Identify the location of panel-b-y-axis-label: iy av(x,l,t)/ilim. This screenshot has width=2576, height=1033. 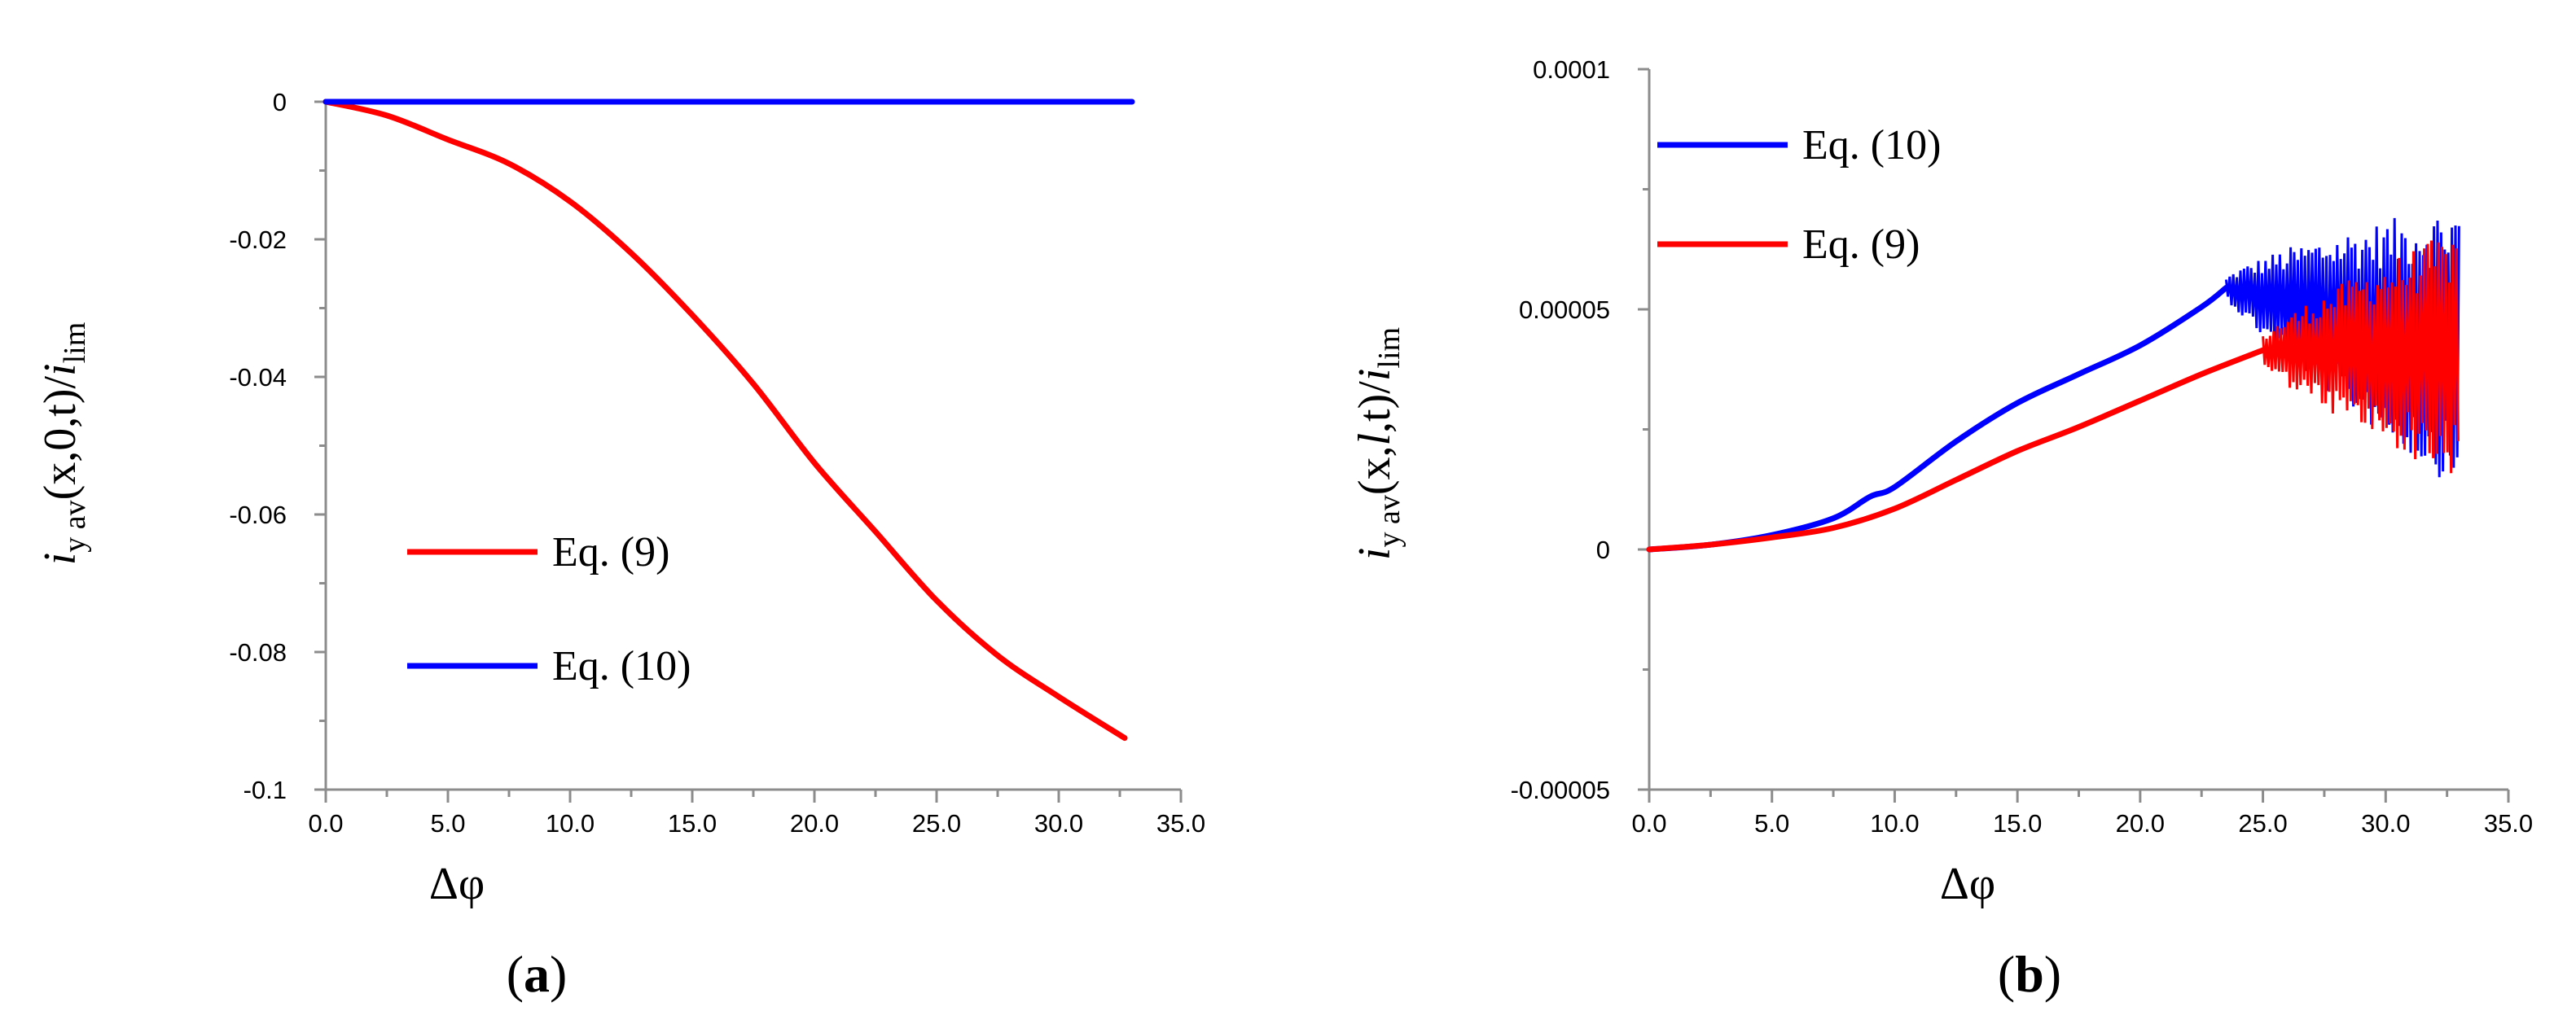
(1377, 443).